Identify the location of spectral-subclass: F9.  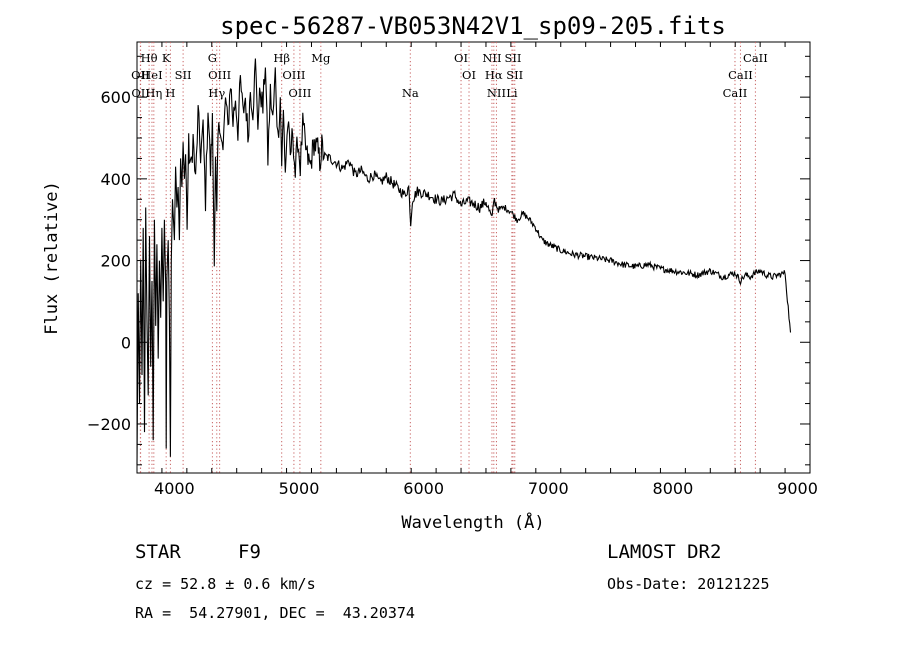
(249, 552).